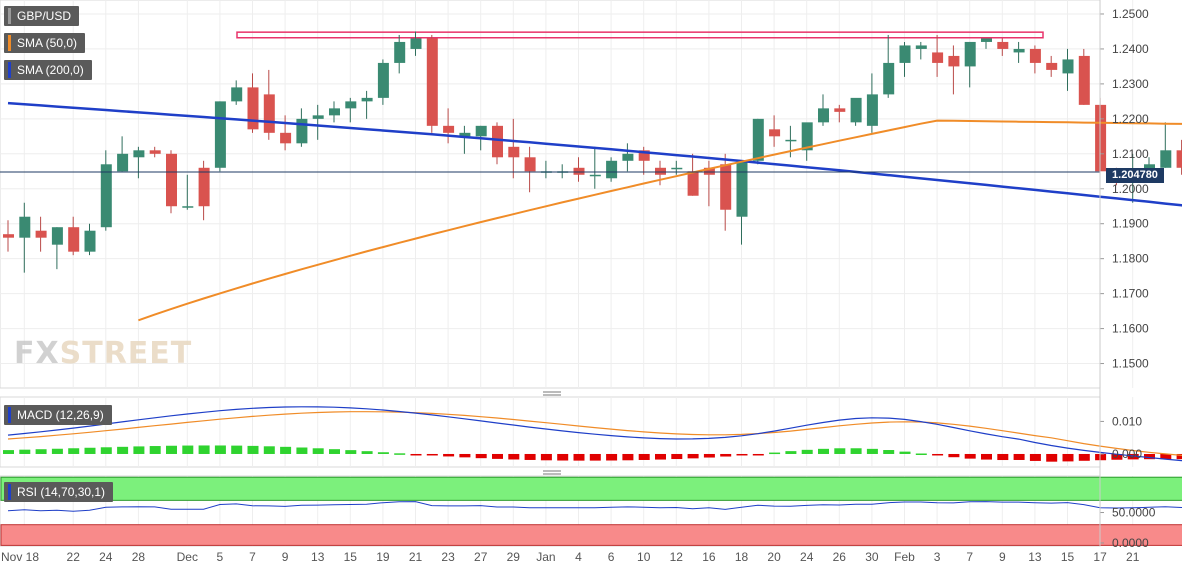 This screenshot has width=1182, height=576. What do you see at coordinates (20, 557) in the screenshot?
I see `x-tick-label: Nov 18` at bounding box center [20, 557].